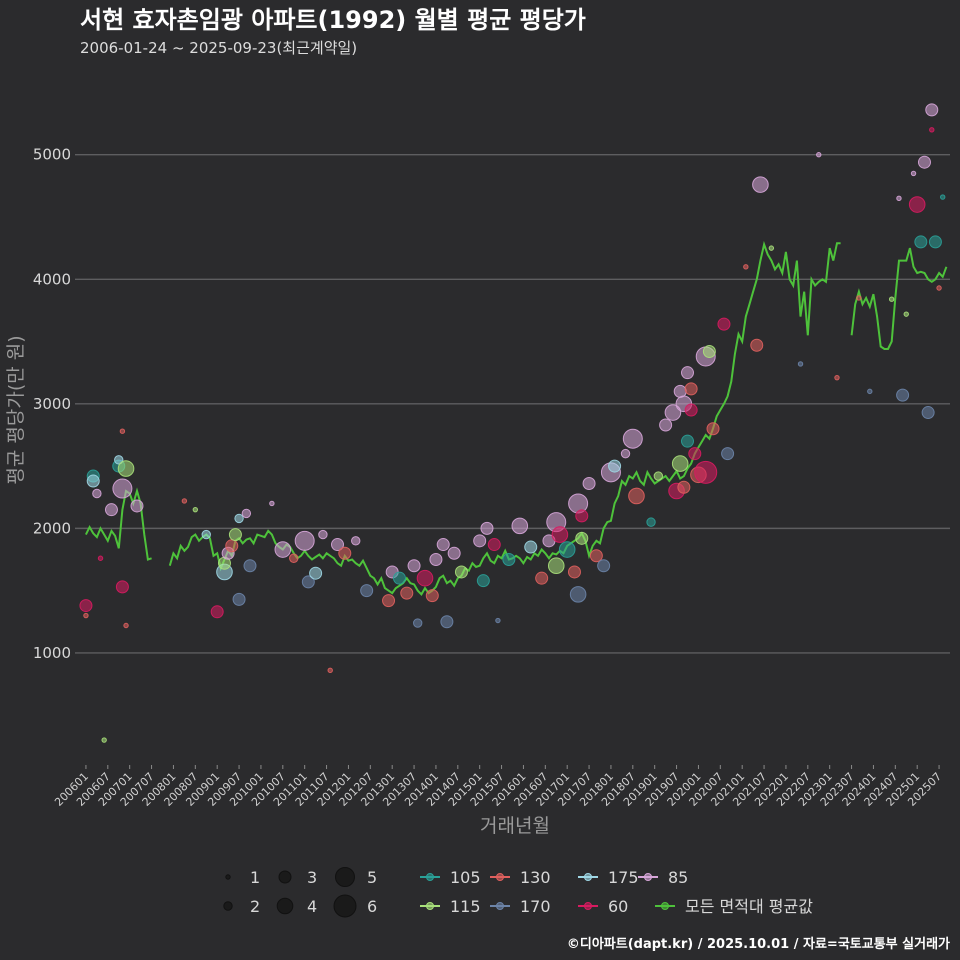 The image size is (960, 960). Describe the element at coordinates (535, 906) in the screenshot. I see `legend-label: 170` at that location.